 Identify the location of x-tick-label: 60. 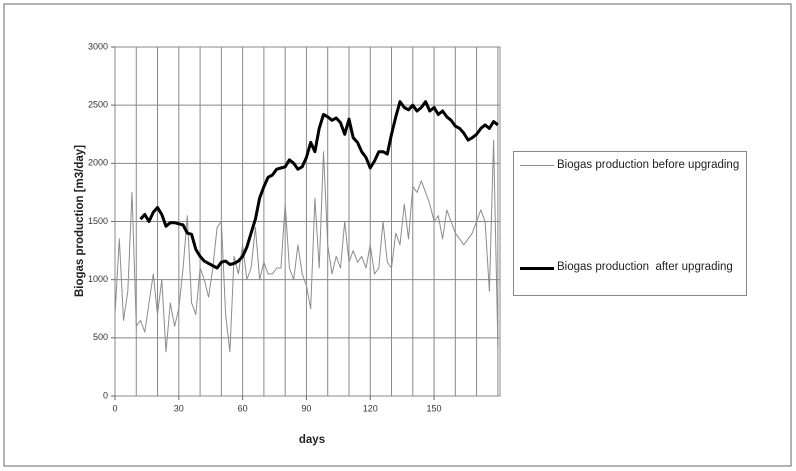
(243, 408).